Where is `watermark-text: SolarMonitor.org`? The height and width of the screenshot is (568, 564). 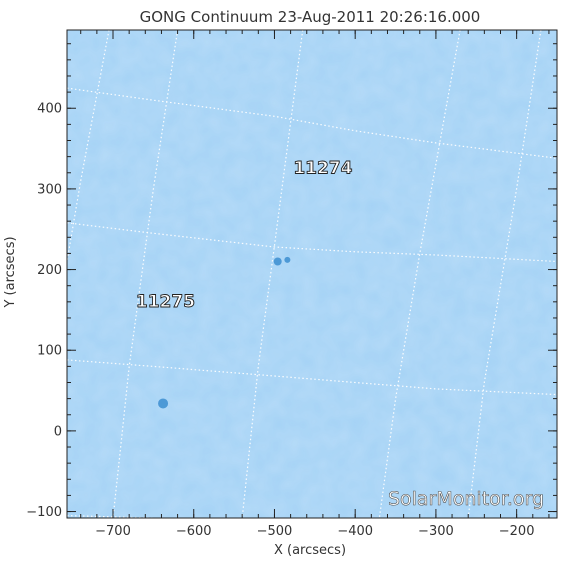
watermark-text: SolarMonitor.org is located at coordinates (466, 499).